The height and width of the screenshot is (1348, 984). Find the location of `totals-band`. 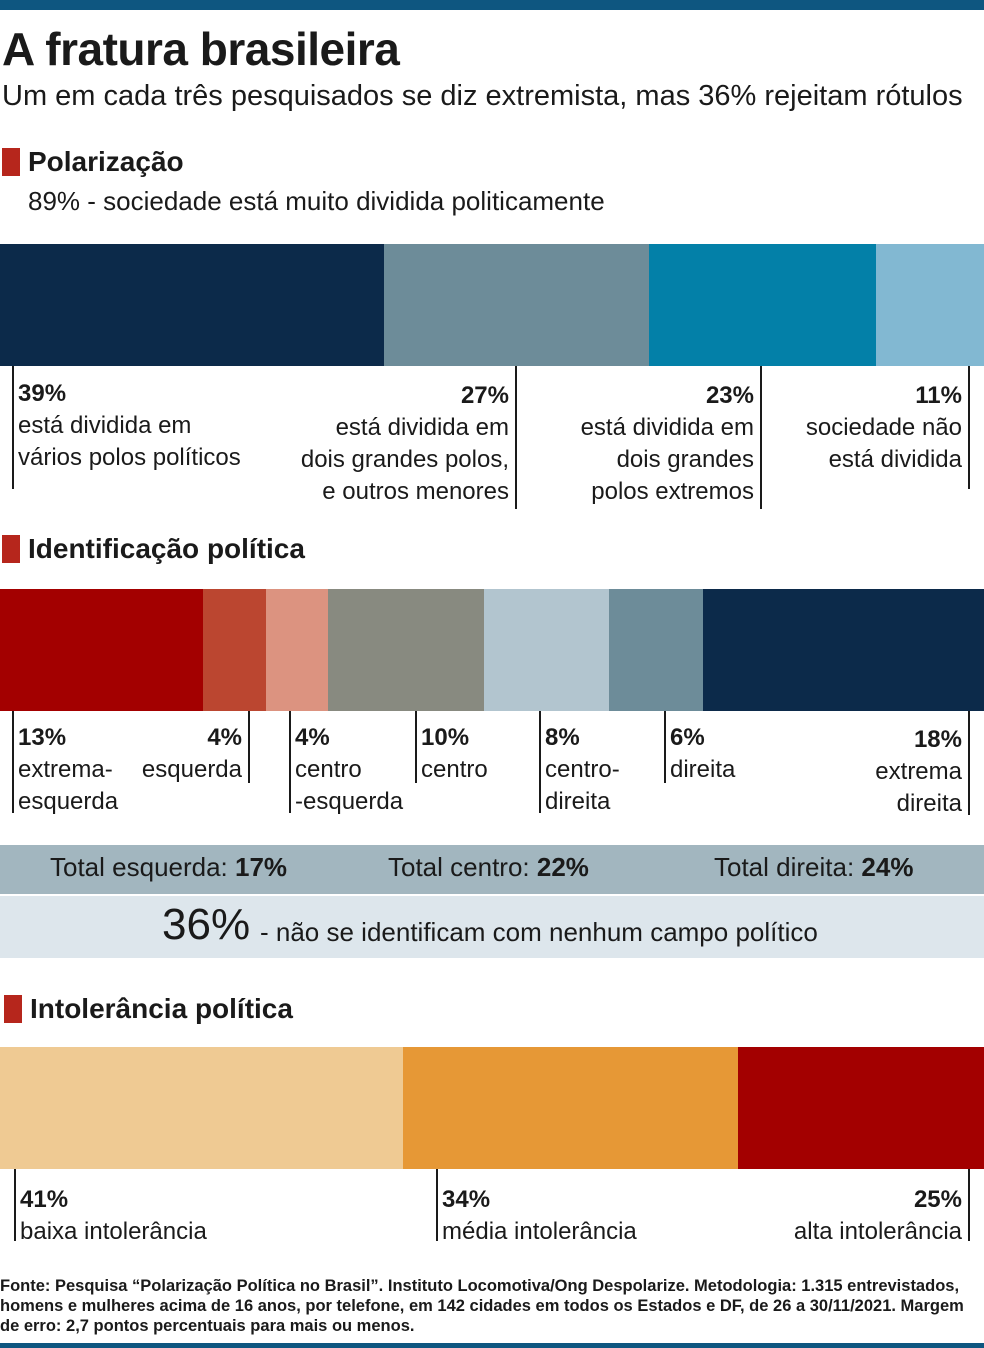

totals-band is located at coordinates (492, 869).